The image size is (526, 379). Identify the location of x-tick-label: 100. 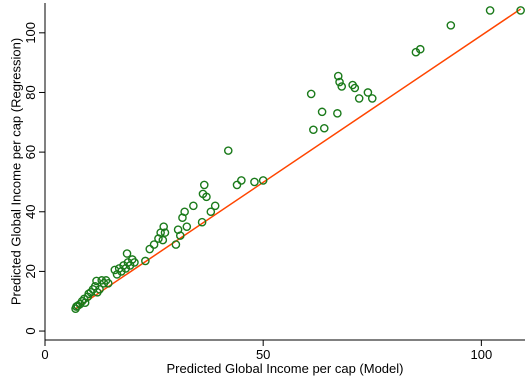
(482, 354).